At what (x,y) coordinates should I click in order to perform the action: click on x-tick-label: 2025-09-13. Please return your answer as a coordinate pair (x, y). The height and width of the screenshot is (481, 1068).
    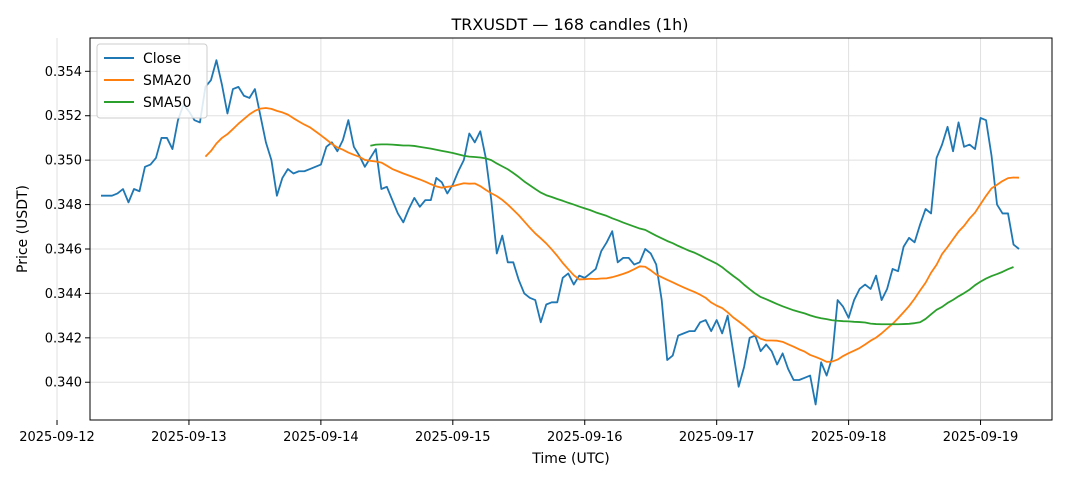
    Looking at the image, I should click on (189, 437).